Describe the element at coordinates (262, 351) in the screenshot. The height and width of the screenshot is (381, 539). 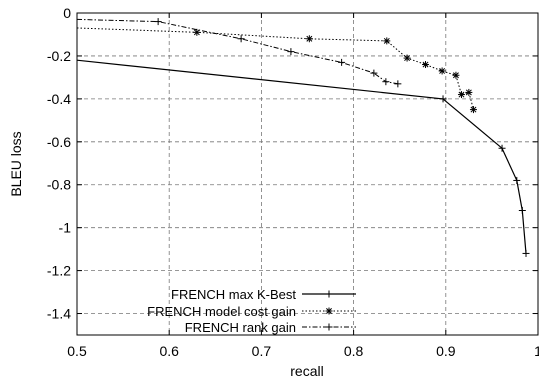
I see `x-tick-label: 0.7` at that location.